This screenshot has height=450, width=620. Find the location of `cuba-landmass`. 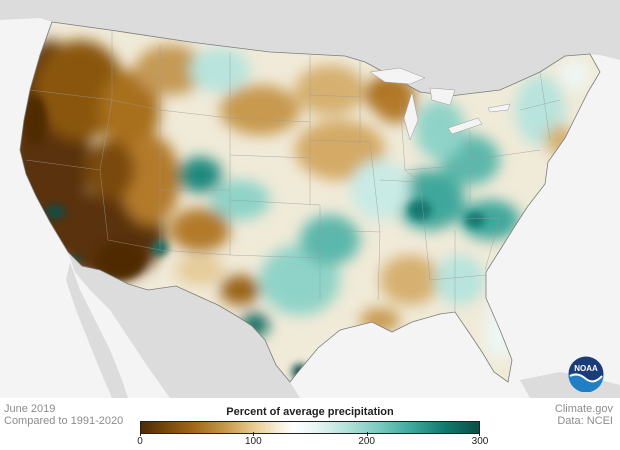

cuba-landmass is located at coordinates (570, 385).